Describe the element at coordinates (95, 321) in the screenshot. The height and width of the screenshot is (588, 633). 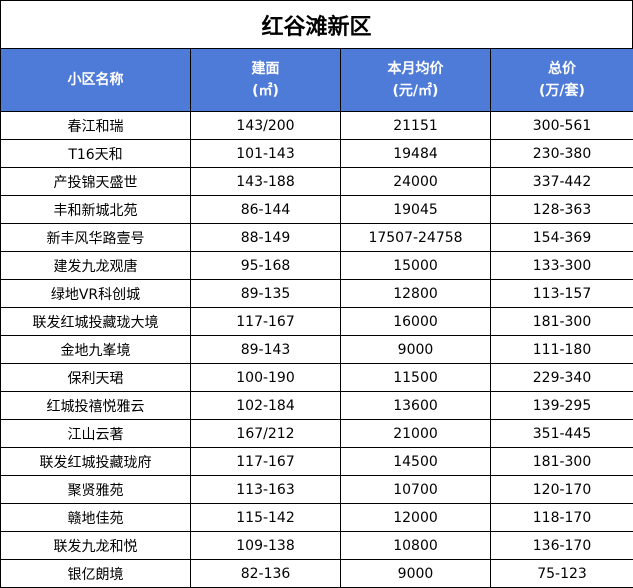
I see `cell-name: 联发红城投藏珑大境` at that location.